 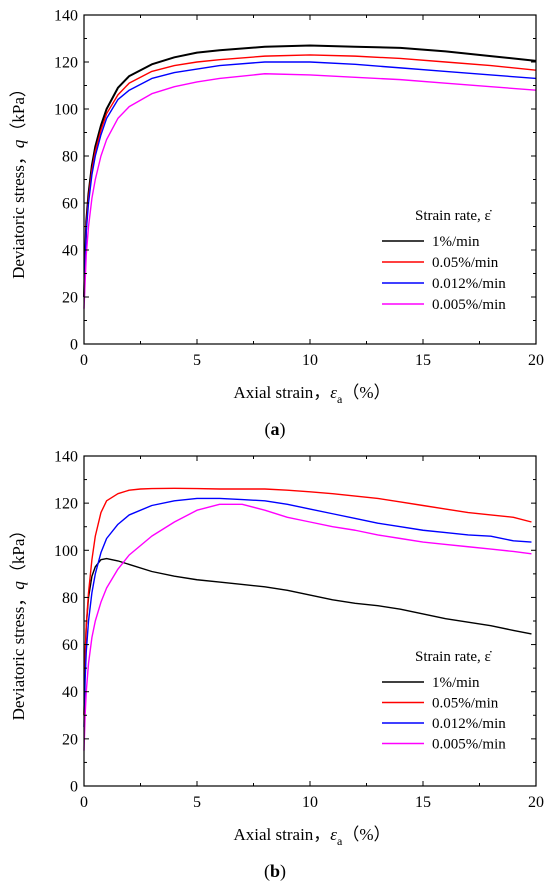 I want to click on series-line-1--min, so click(x=307, y=636).